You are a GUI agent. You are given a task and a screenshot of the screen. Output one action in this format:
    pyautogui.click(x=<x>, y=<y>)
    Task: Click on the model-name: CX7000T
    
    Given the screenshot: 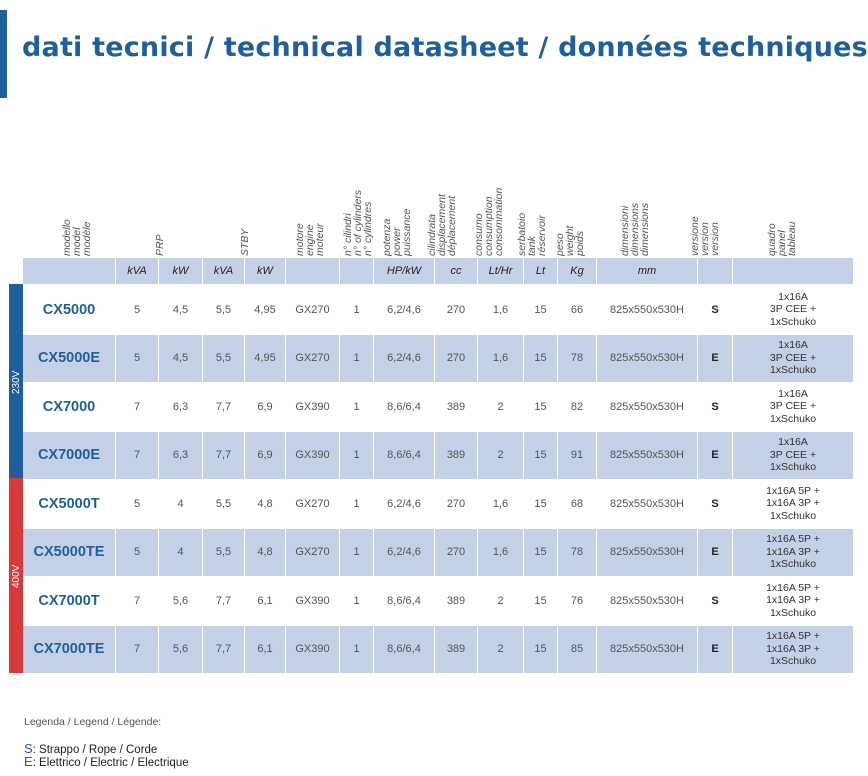 What is the action you would take?
    pyautogui.click(x=69, y=600)
    